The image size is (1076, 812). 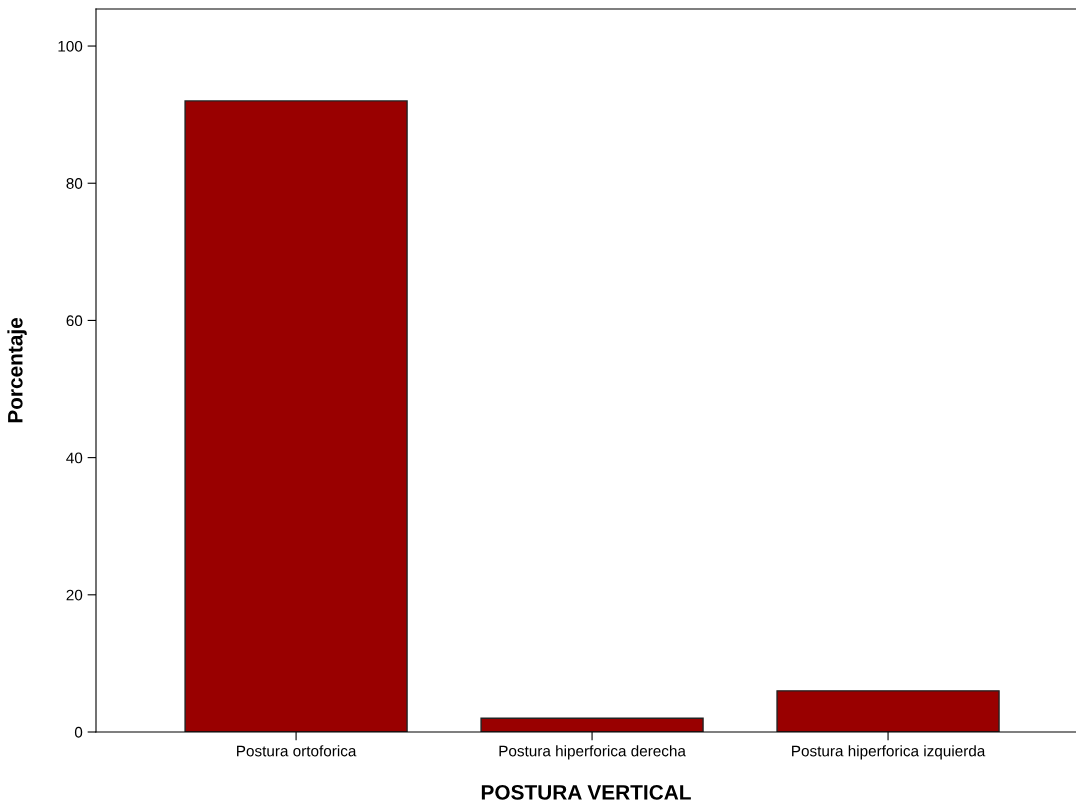 I want to click on y-tick-label: 20, so click(x=74, y=595).